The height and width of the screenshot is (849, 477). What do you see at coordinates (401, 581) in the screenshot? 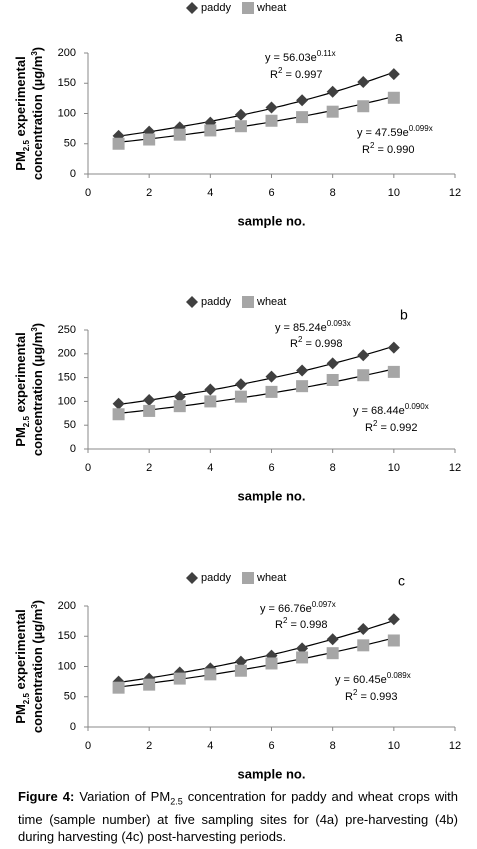
I see `panel-label: c` at bounding box center [401, 581].